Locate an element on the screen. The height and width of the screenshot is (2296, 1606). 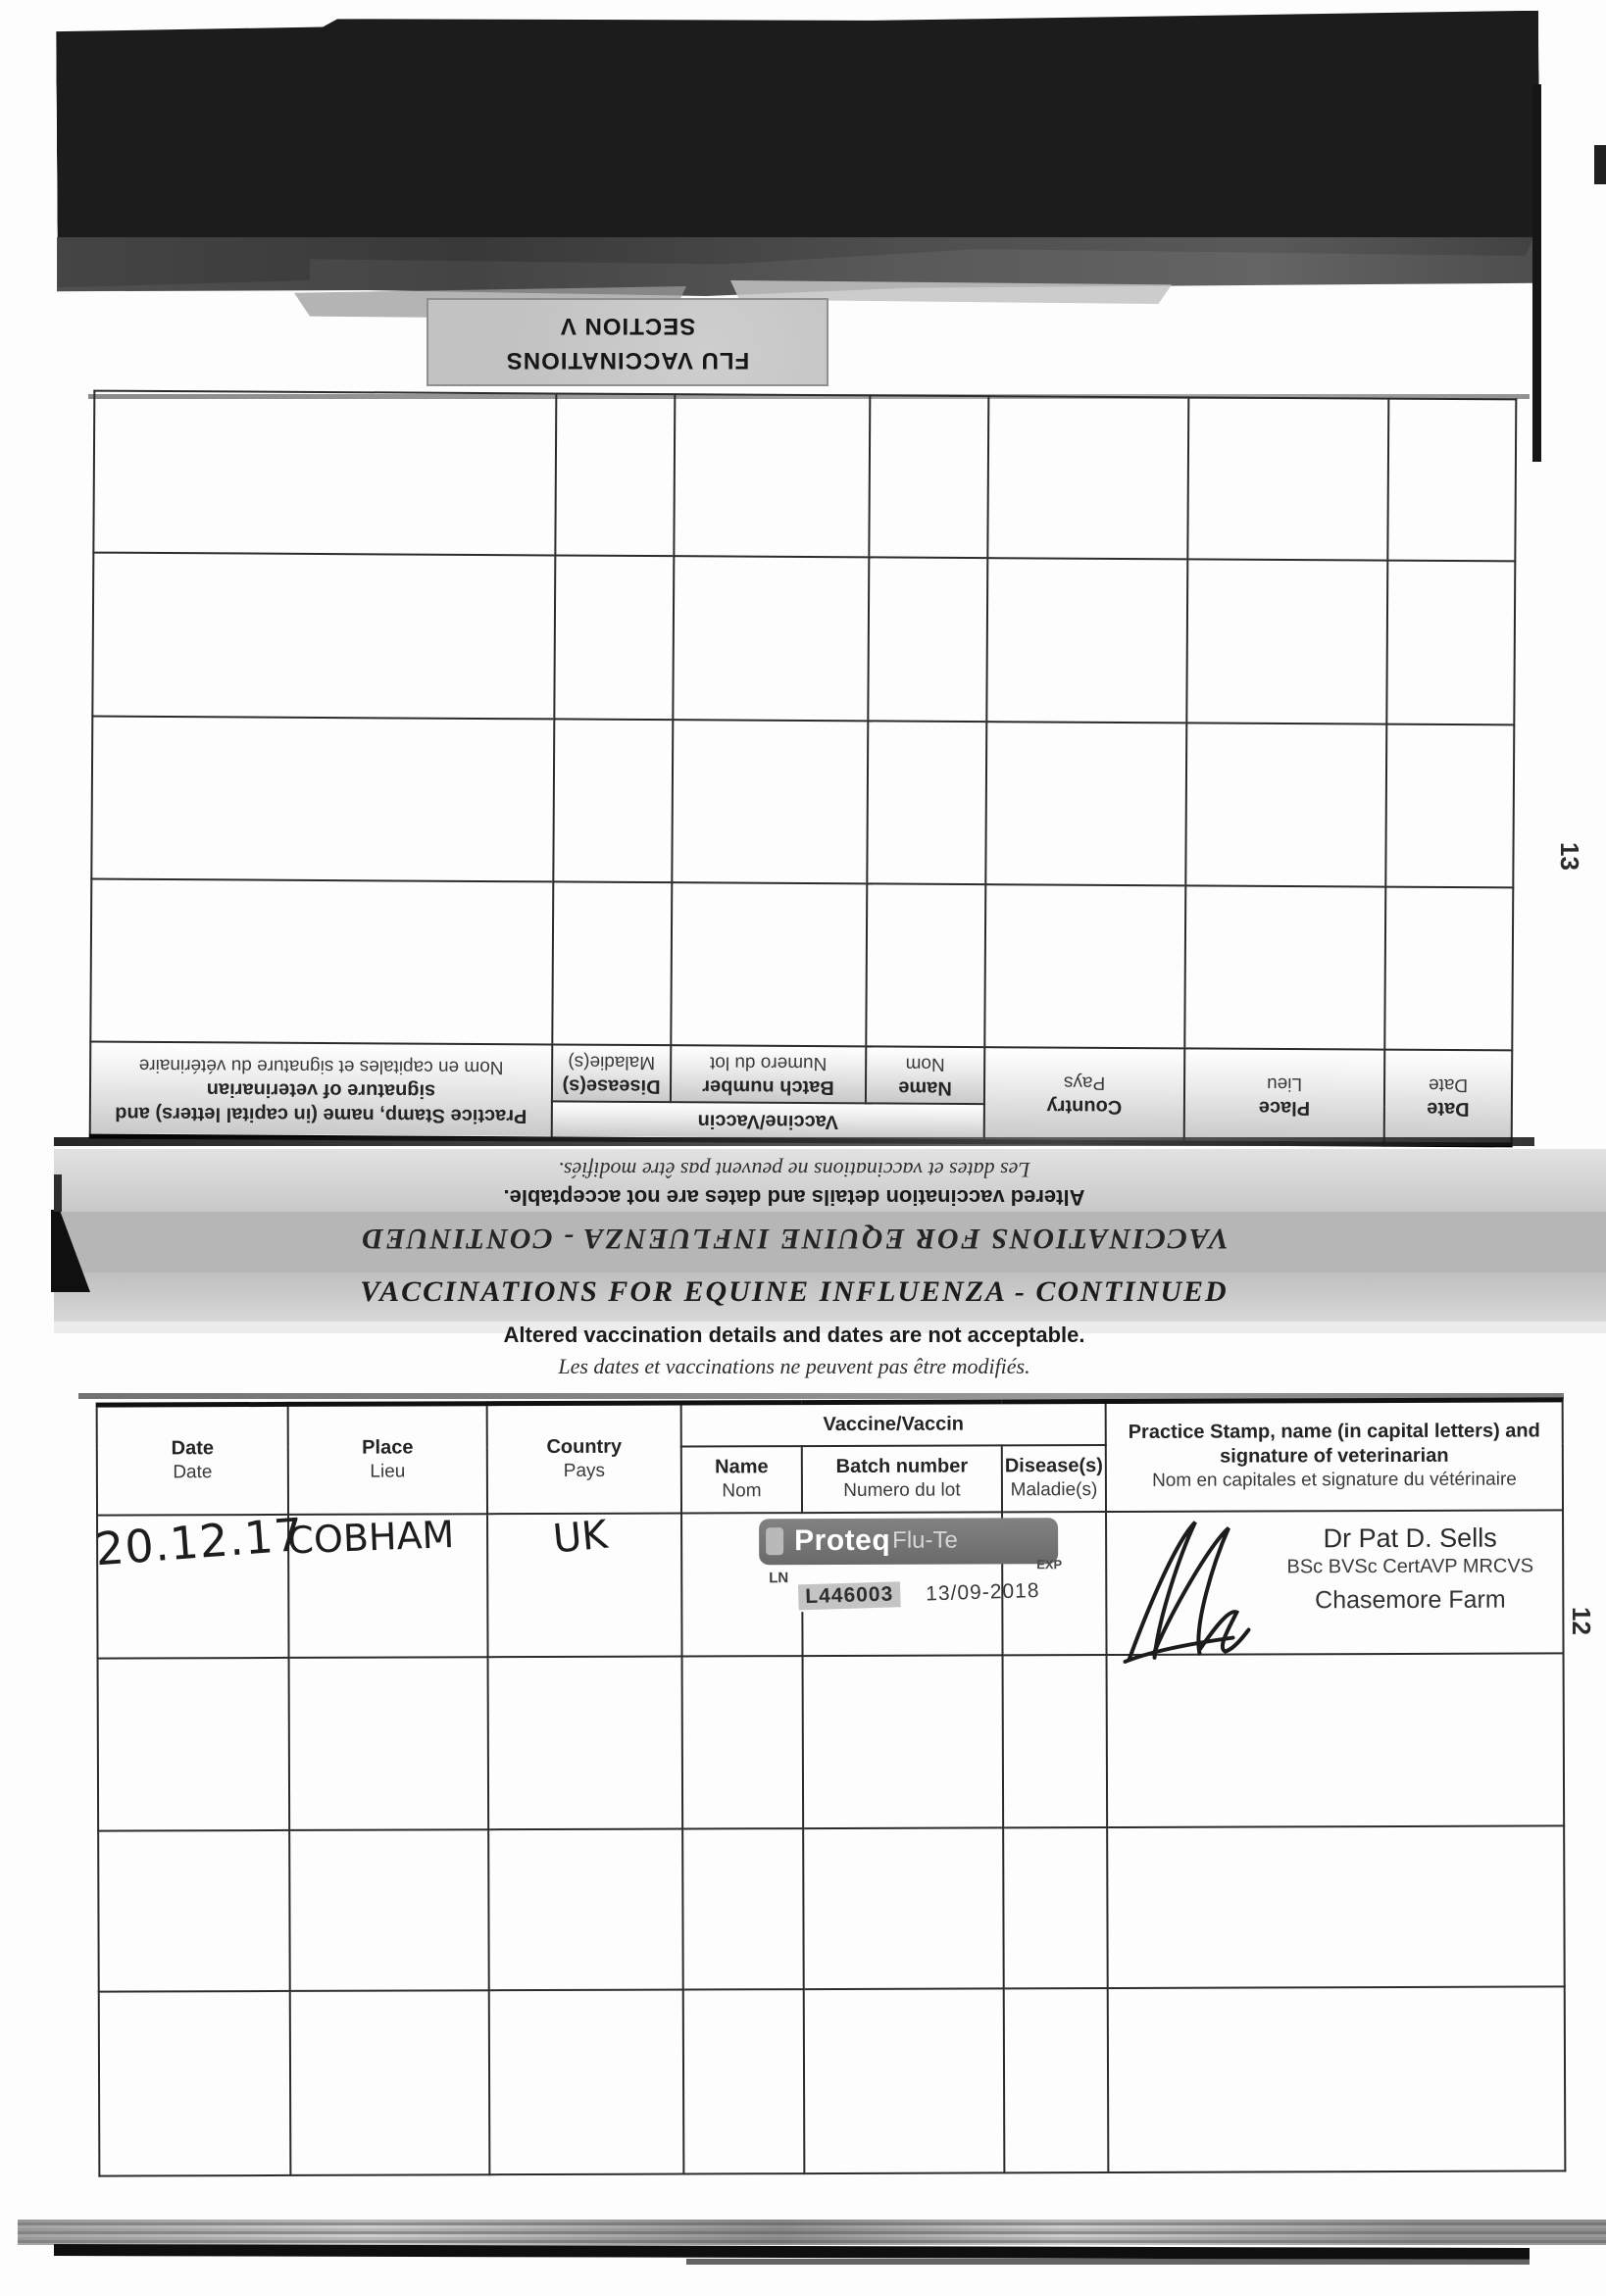
column-divider-remnant is located at coordinates (802, 1634).